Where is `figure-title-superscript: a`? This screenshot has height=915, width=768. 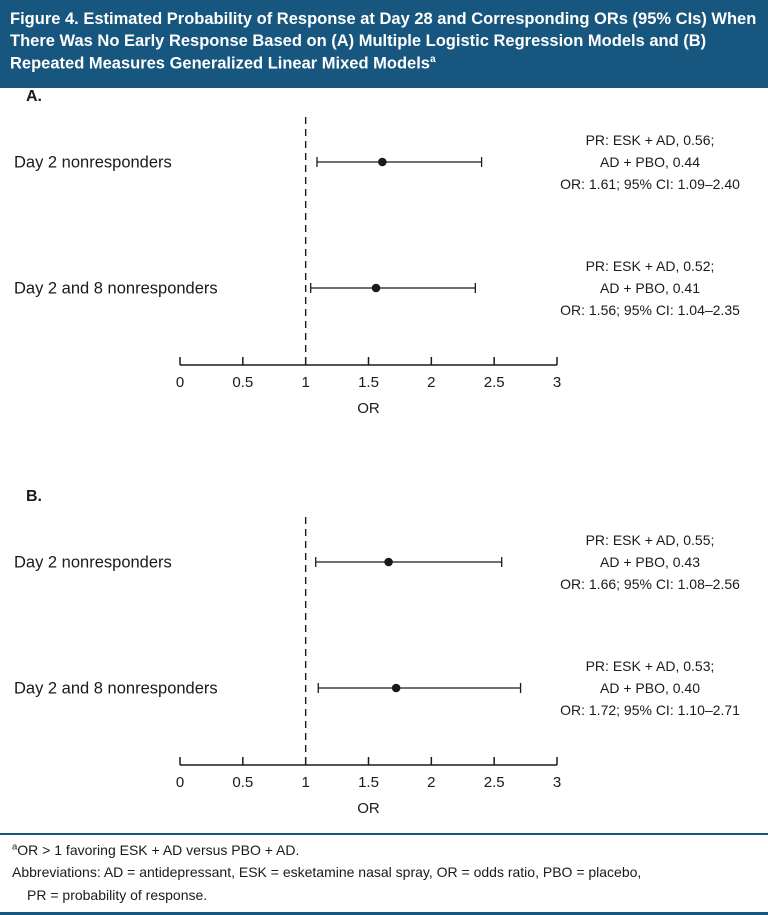
figure-title-superscript: a is located at coordinates (432, 59).